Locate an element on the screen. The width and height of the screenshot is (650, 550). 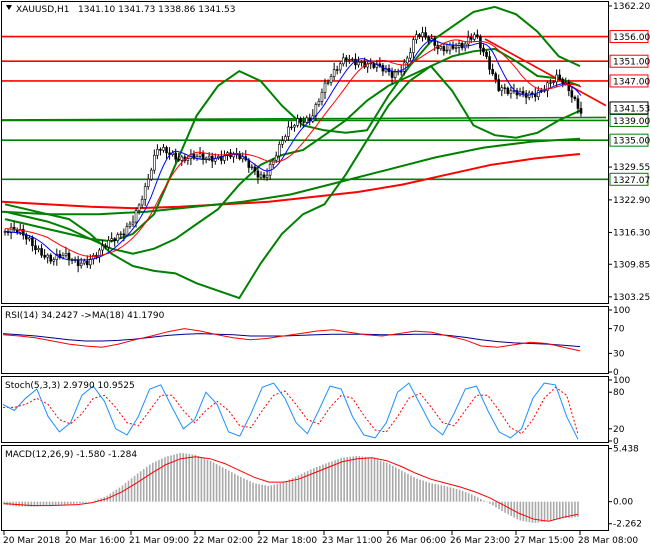
time-tick-label: 21 Mar 09:00 is located at coordinates (159, 541).